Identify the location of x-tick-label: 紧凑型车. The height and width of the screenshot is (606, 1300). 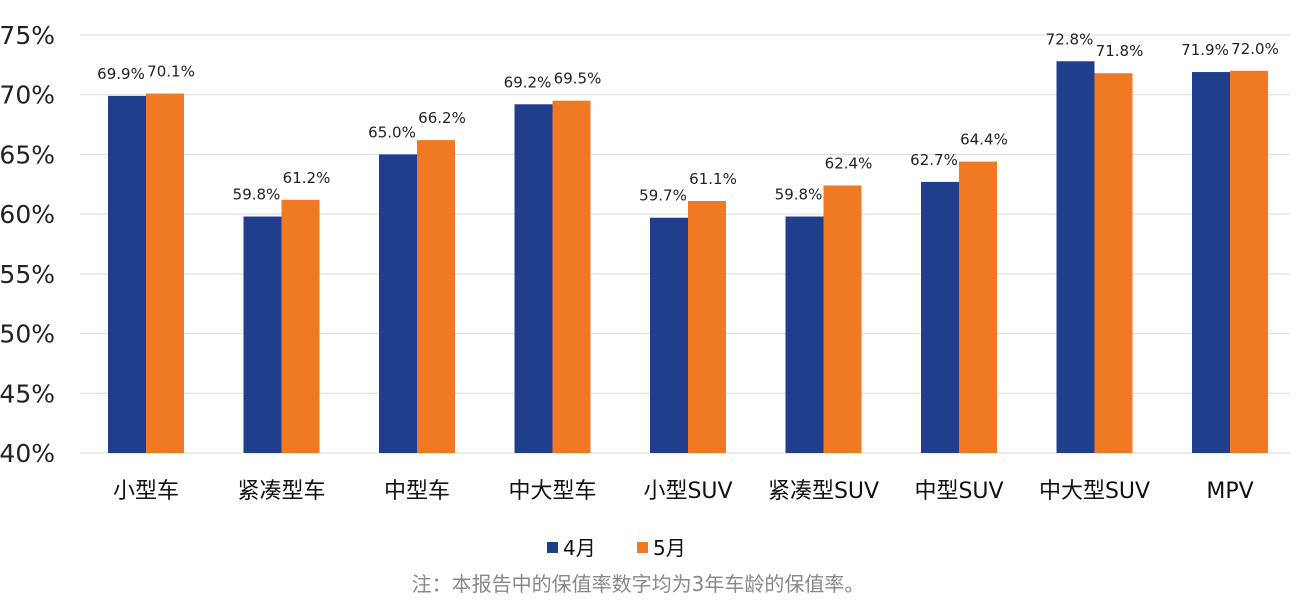
(281, 491).